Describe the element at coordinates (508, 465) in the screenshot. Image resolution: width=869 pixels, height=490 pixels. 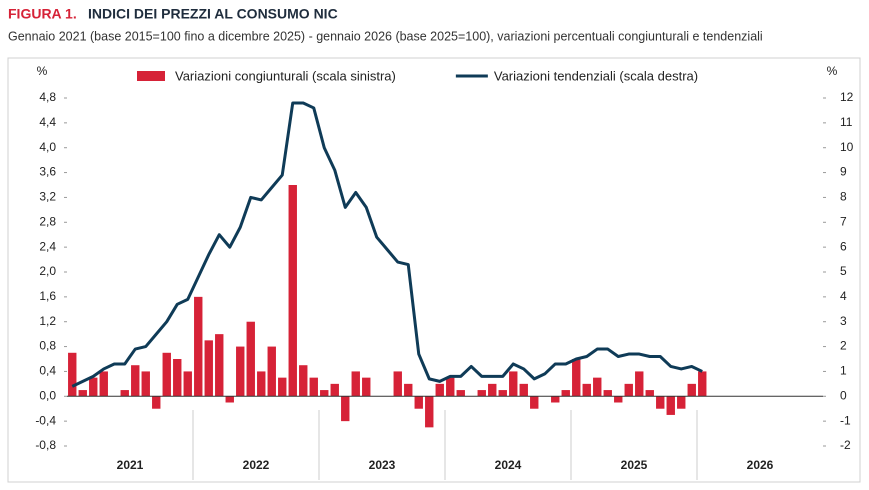
I see `x-group-label: 2024` at that location.